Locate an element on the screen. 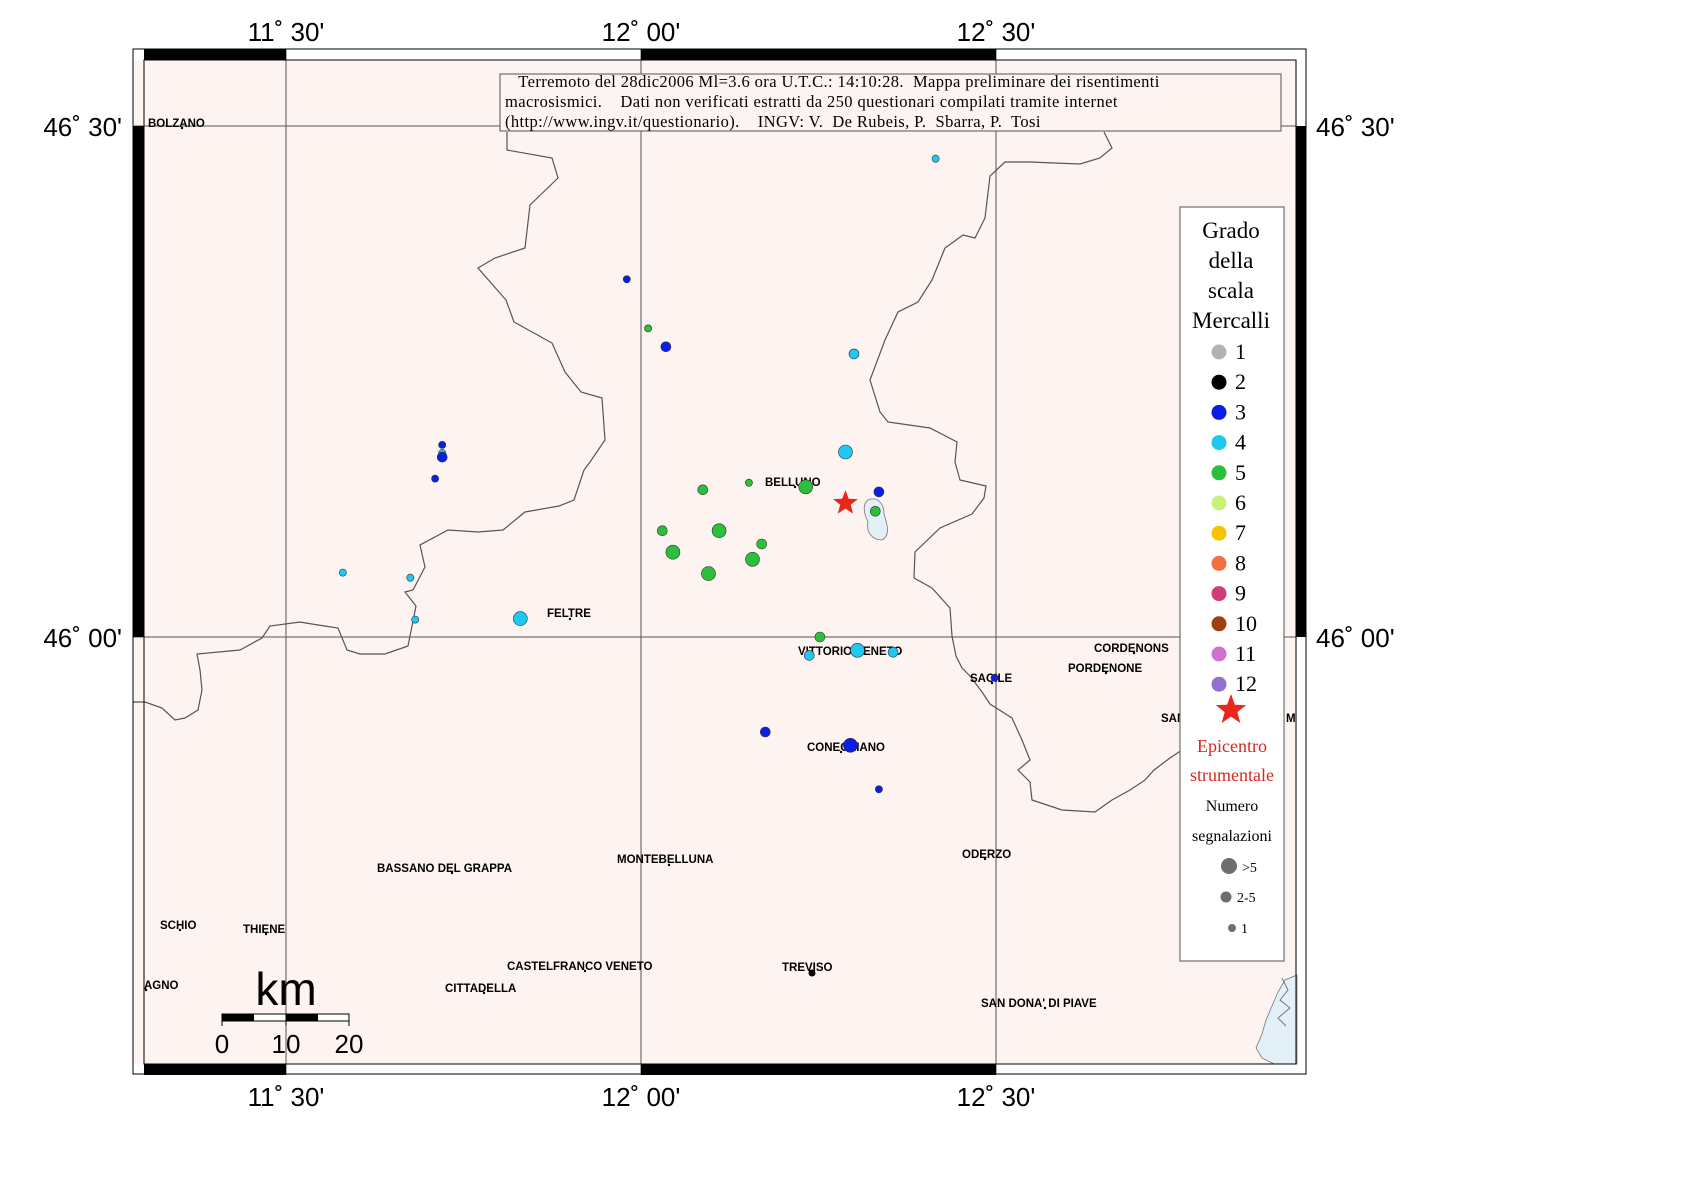 This screenshot has width=1684, height=1190. lon-label-bottom: 12˚ 00' is located at coordinates (641, 1097).